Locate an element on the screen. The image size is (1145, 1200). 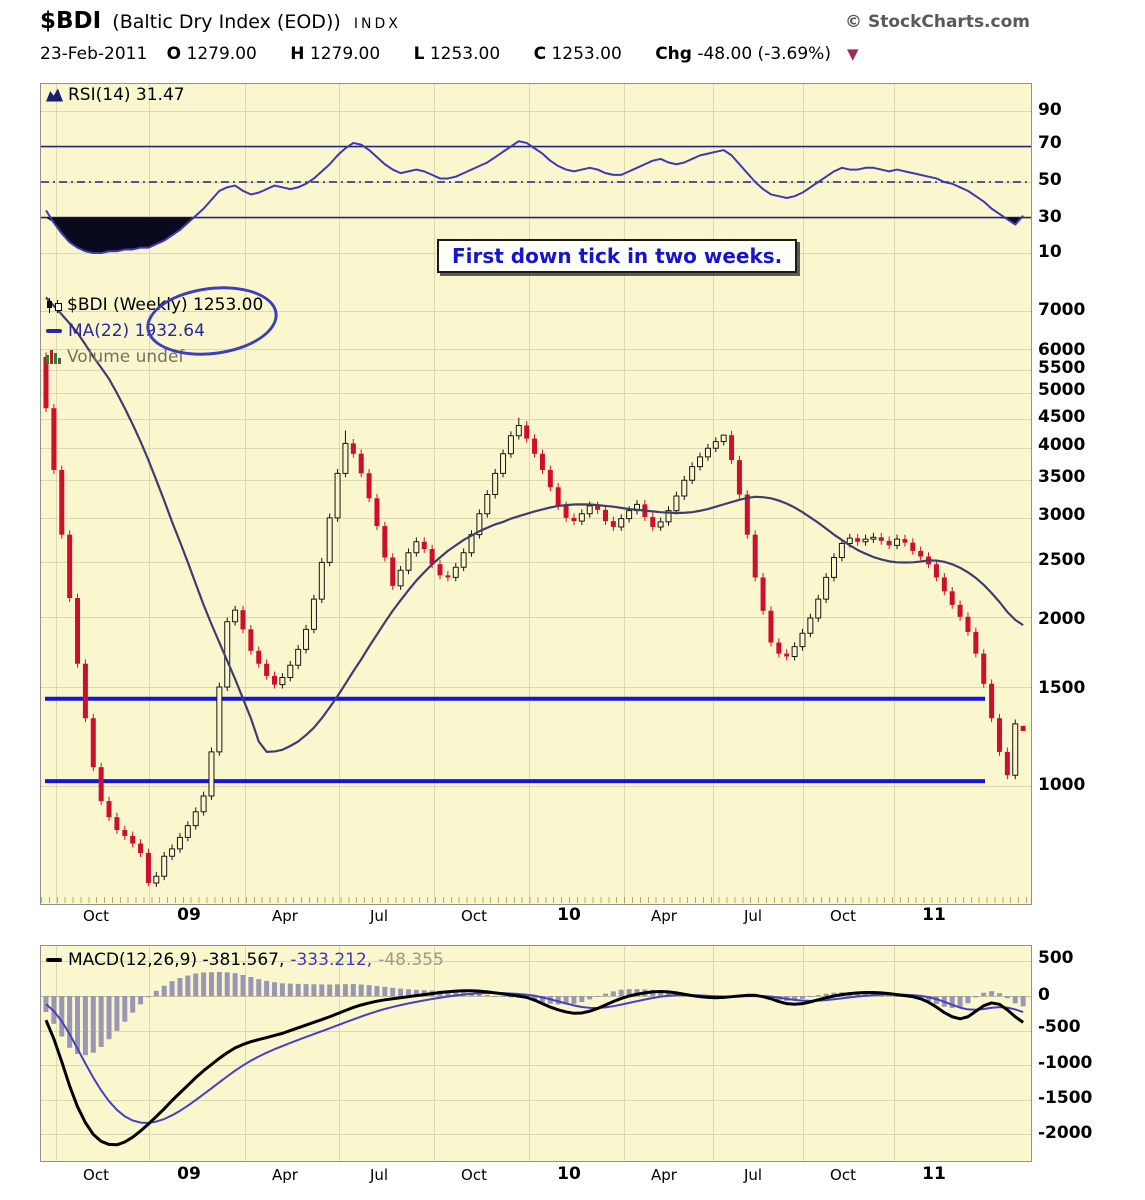
price-ytick: 4500 is located at coordinates (1062, 417).